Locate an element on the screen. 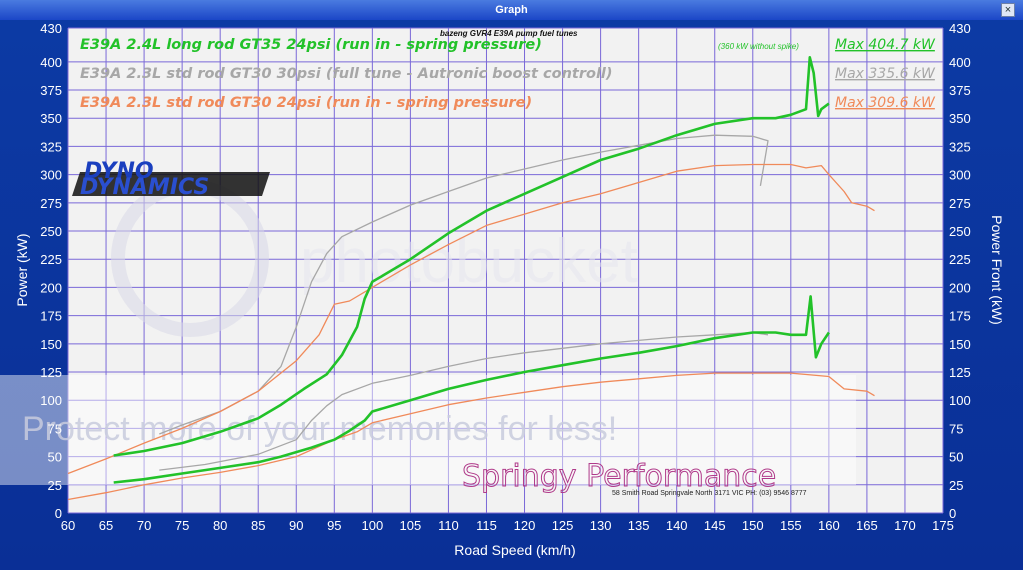 The height and width of the screenshot is (570, 1023). x-tick-label: 95 is located at coordinates (334, 525).